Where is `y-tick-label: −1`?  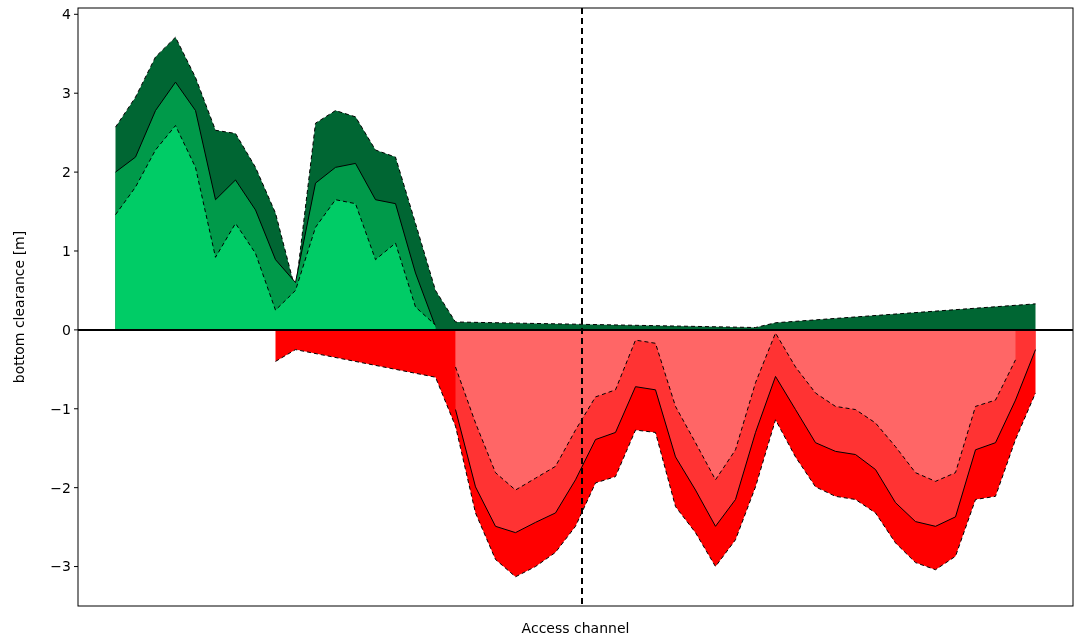
y-tick-label: −1 is located at coordinates (60, 408).